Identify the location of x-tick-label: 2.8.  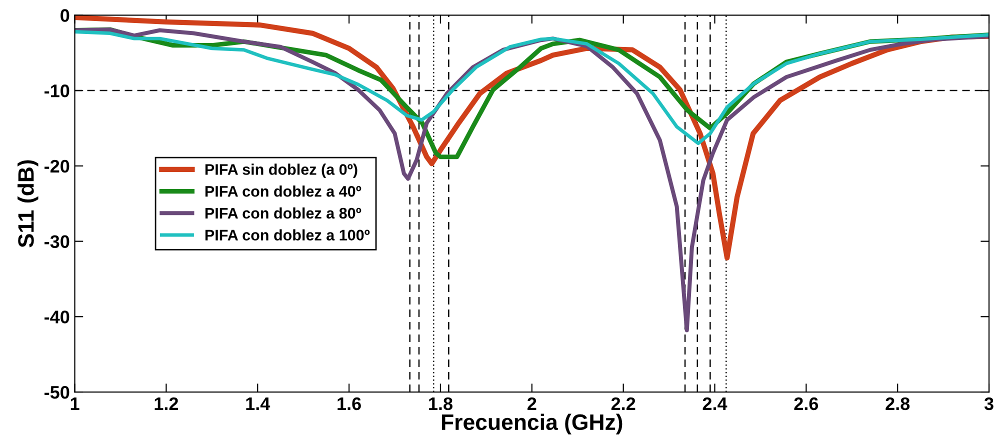
(898, 403).